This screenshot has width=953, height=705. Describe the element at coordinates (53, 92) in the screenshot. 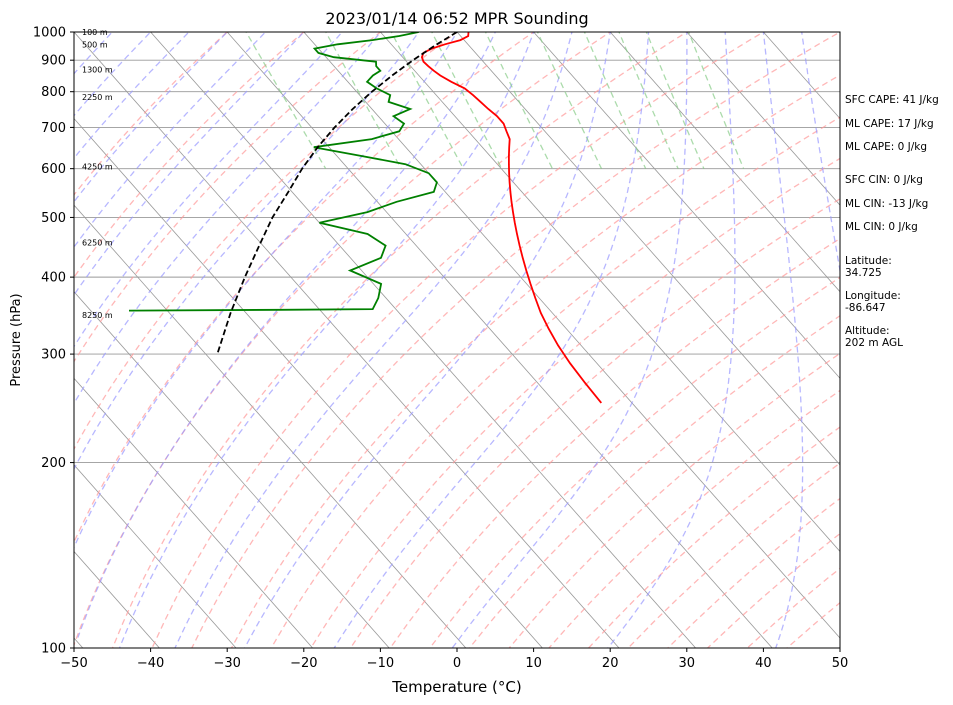

I see `y-tick-label: 800` at that location.